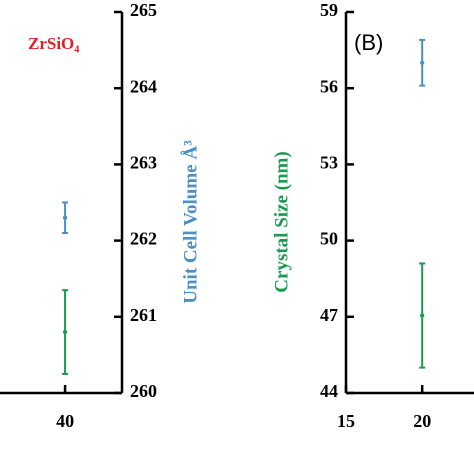  I want to click on y-tick-label: 262, so click(143, 239).